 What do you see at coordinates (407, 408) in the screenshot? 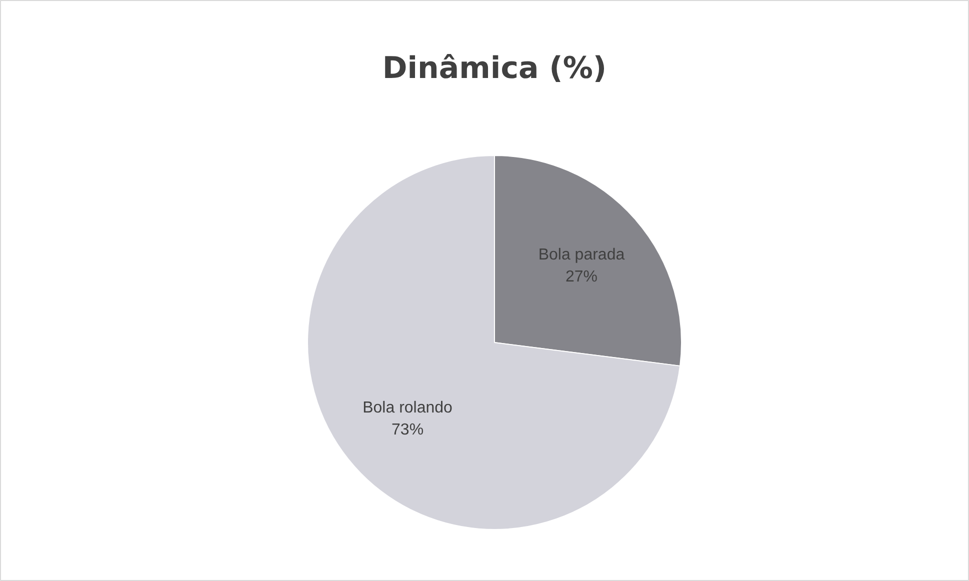
I see `slice-label: Bola rolando` at bounding box center [407, 408].